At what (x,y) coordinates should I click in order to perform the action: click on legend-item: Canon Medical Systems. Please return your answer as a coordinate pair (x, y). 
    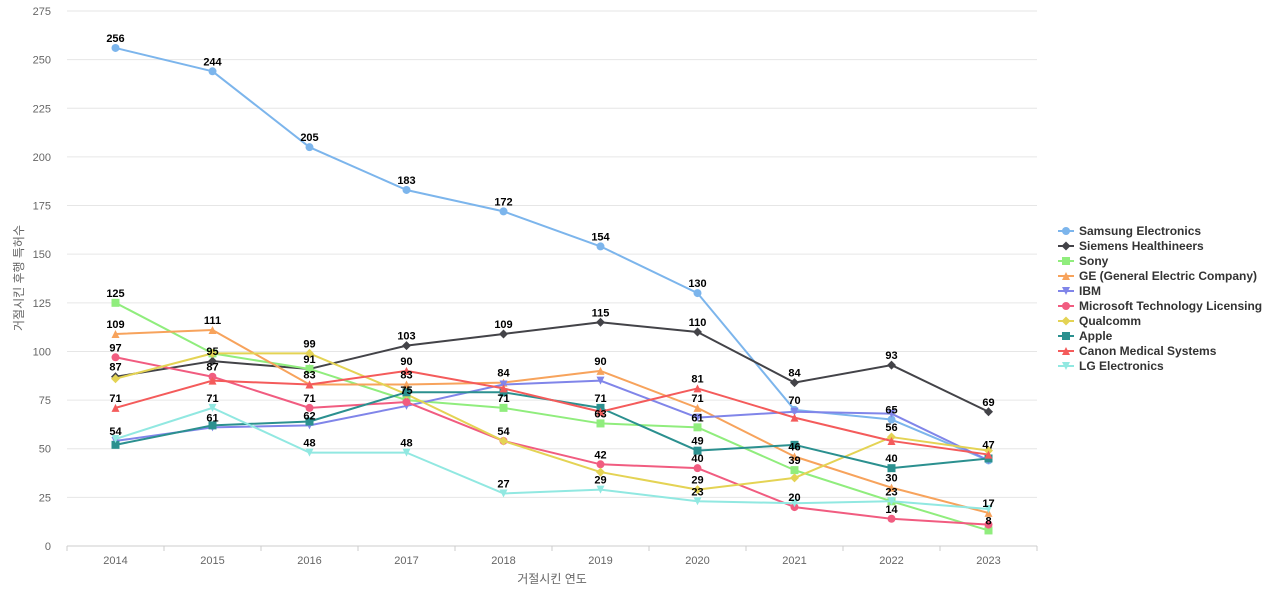
    Looking at the image, I should click on (1137, 351).